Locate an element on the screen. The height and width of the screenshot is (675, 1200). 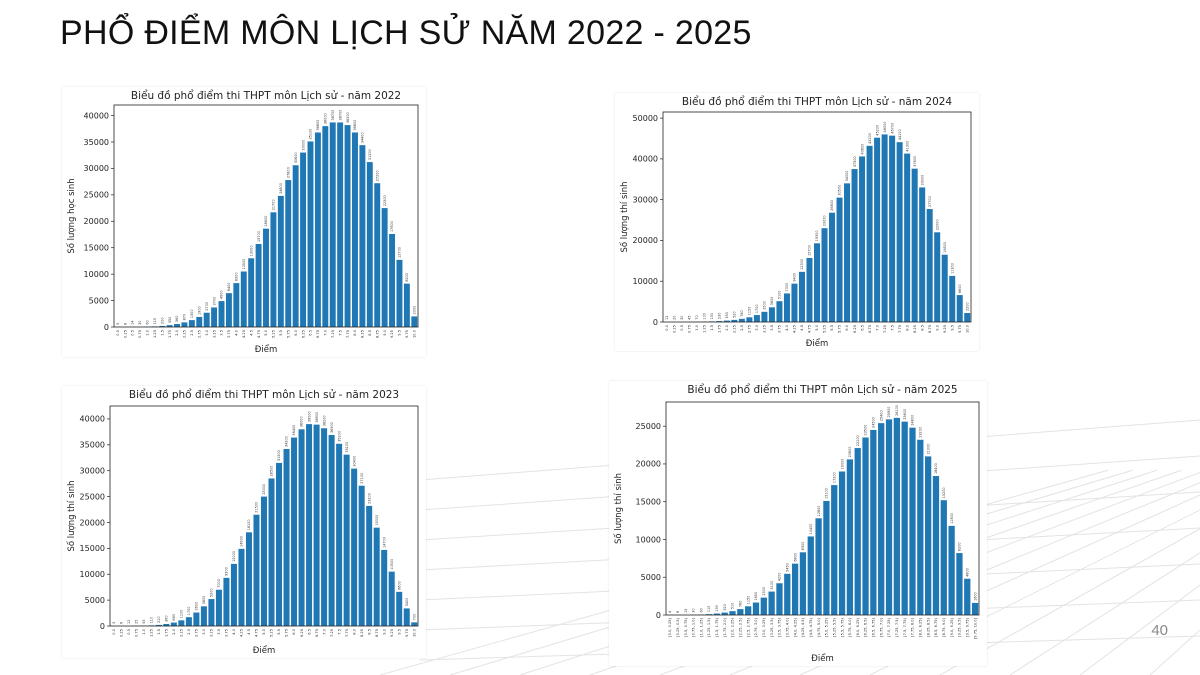
x-tick-label-2023-29: 7.25 is located at coordinates (332, 633).